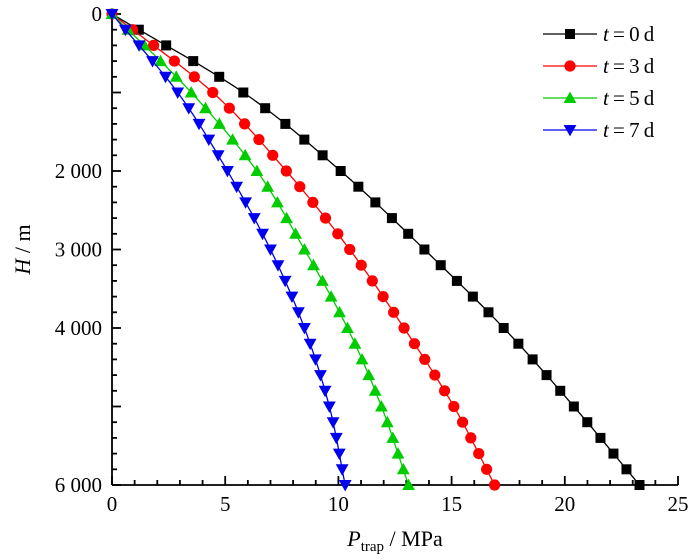  I want to click on legend-item-t5d: t = 5 d, so click(599, 98).